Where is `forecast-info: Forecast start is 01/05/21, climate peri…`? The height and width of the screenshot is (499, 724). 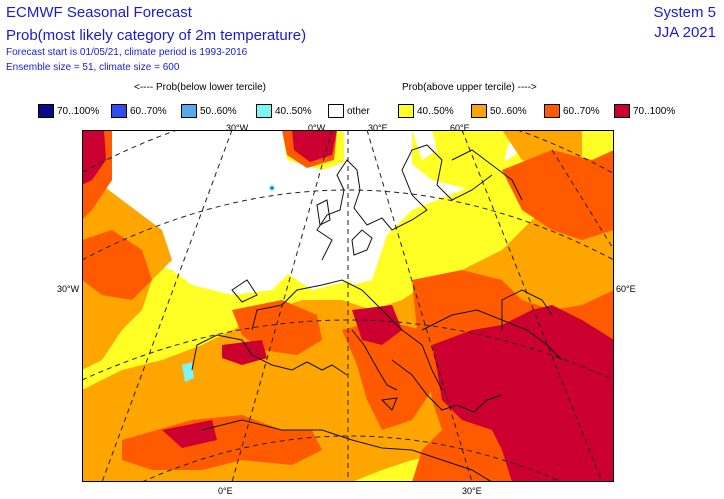
forecast-info: Forecast start is 01/05/21, climate peri… is located at coordinates (127, 52).